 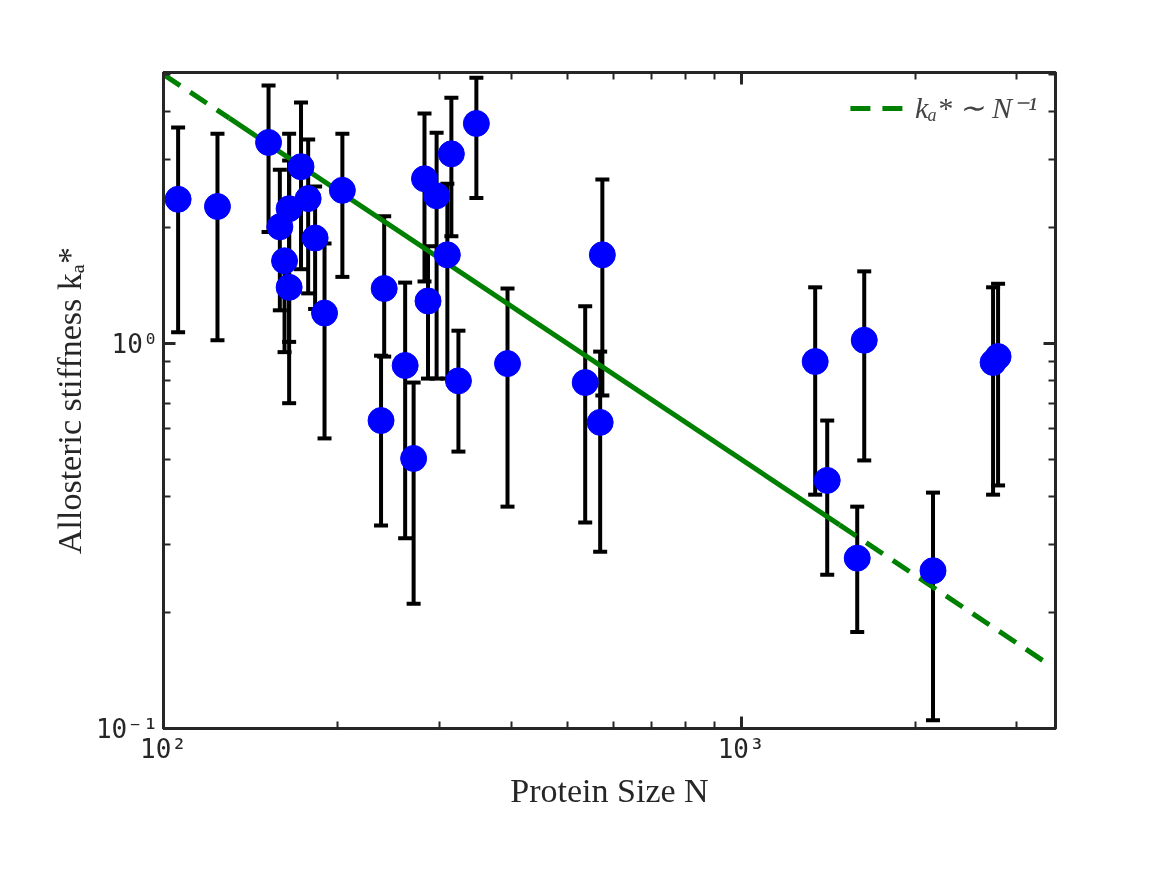 I want to click on y-axis-title: Allosteric stiffness kₐ*, so click(x=69, y=400).